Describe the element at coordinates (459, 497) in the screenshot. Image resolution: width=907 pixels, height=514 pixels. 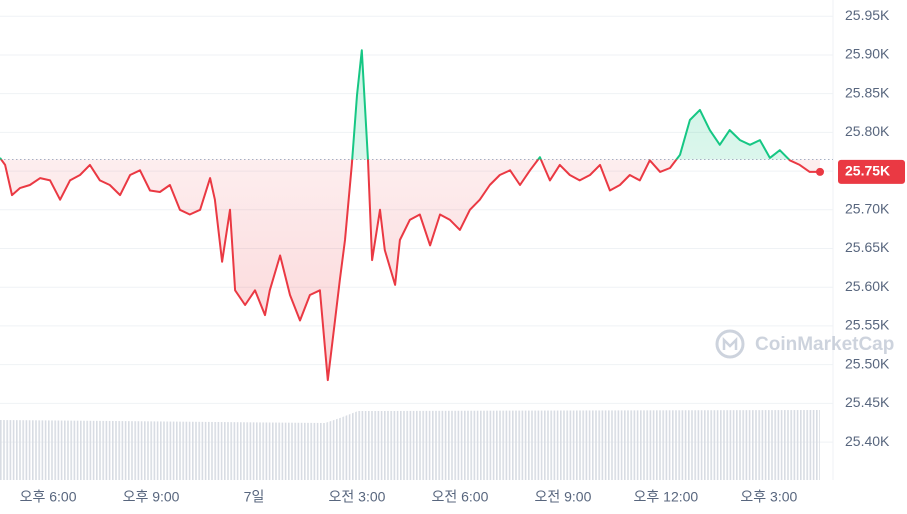
I see `x-tick-label: 오전 6:00` at that location.